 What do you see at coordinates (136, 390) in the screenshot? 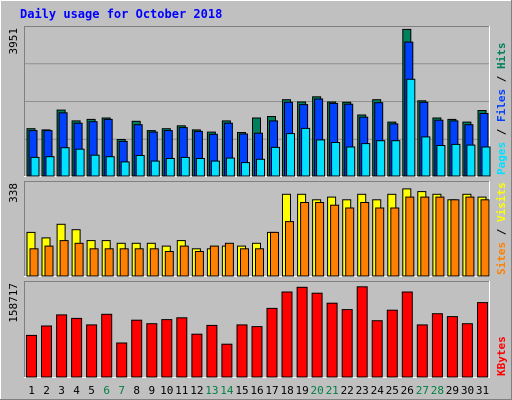
I see `x-label-day-8: 8` at bounding box center [136, 390].